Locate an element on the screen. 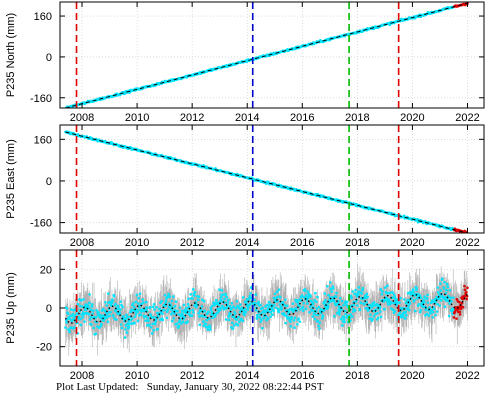 This screenshot has width=488, height=400. y-tick-label: -160 is located at coordinates (41, 99).